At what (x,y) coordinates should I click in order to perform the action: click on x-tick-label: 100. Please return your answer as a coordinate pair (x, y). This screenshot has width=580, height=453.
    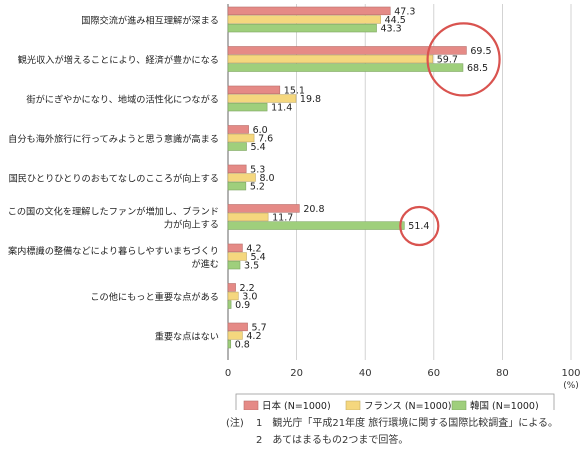
    Looking at the image, I should click on (570, 373).